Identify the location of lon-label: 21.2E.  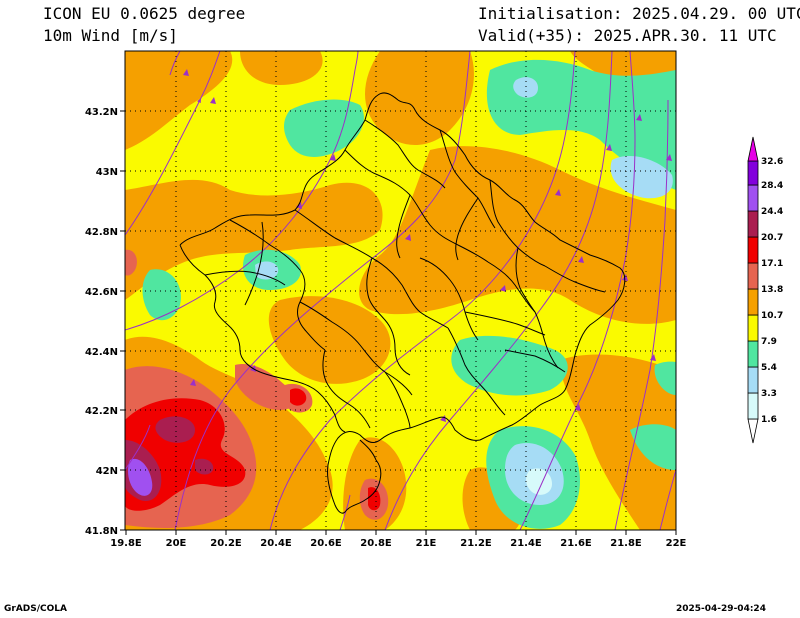
(476, 543).